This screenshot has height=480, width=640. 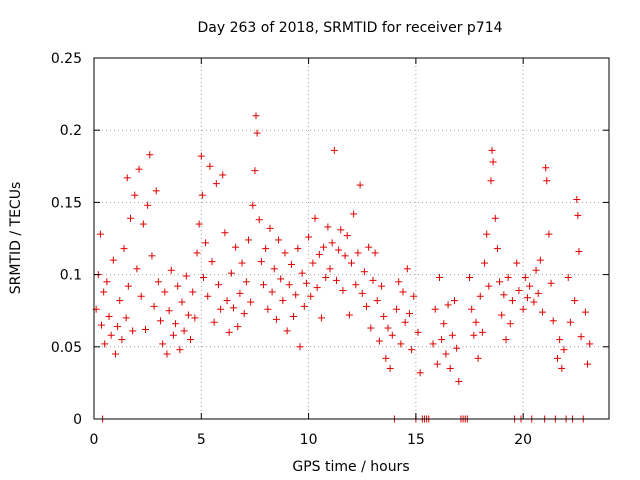 What do you see at coordinates (71, 131) in the screenshot?
I see `y-tick-label: 0.2` at bounding box center [71, 131].